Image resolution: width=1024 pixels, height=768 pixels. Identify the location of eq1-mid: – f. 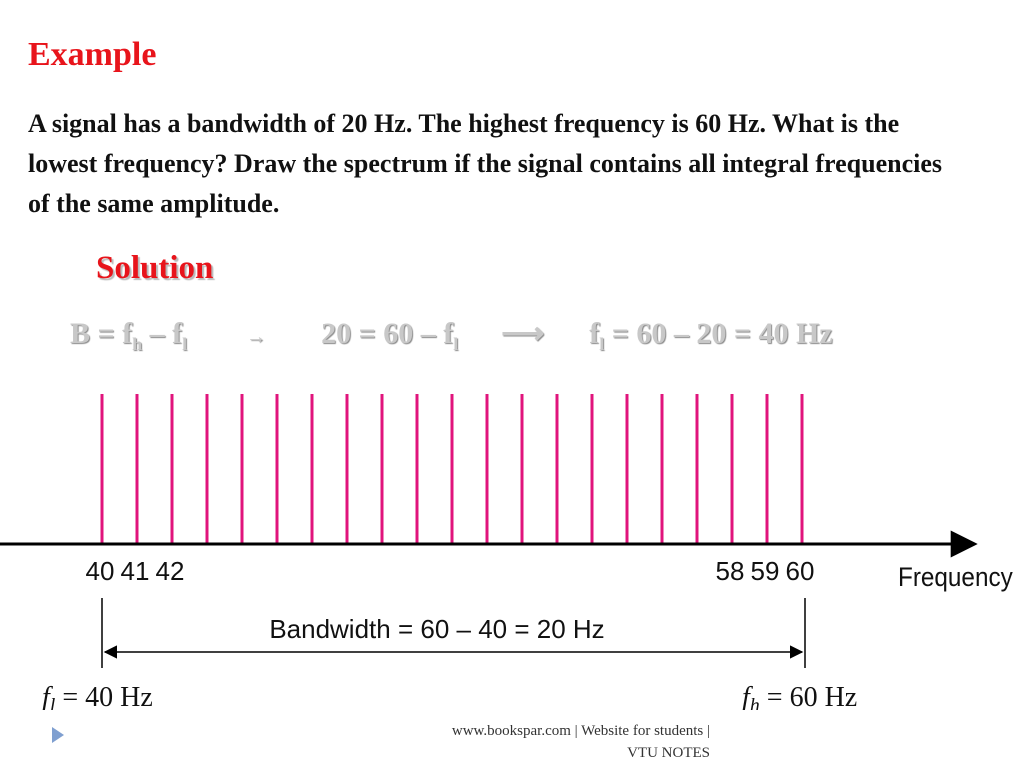
(162, 333).